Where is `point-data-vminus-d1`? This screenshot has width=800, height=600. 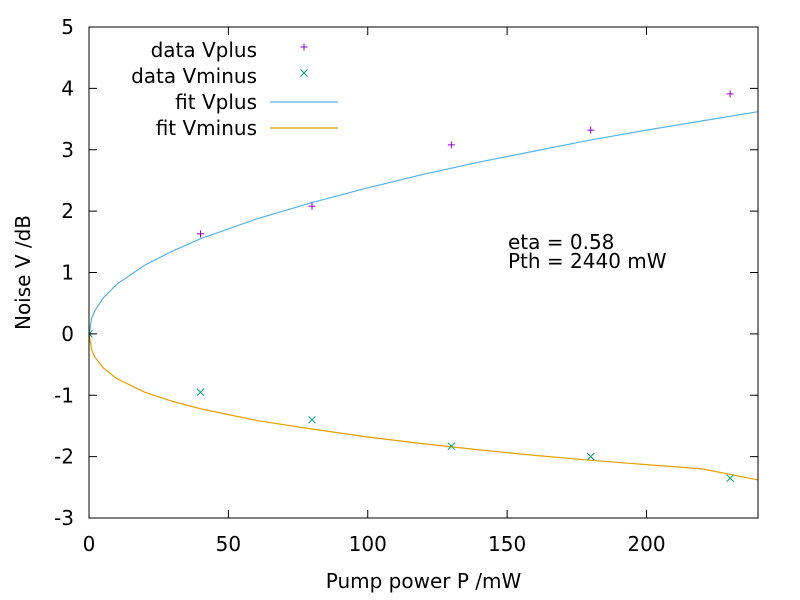
point-data-vminus-d1 is located at coordinates (91, 335).